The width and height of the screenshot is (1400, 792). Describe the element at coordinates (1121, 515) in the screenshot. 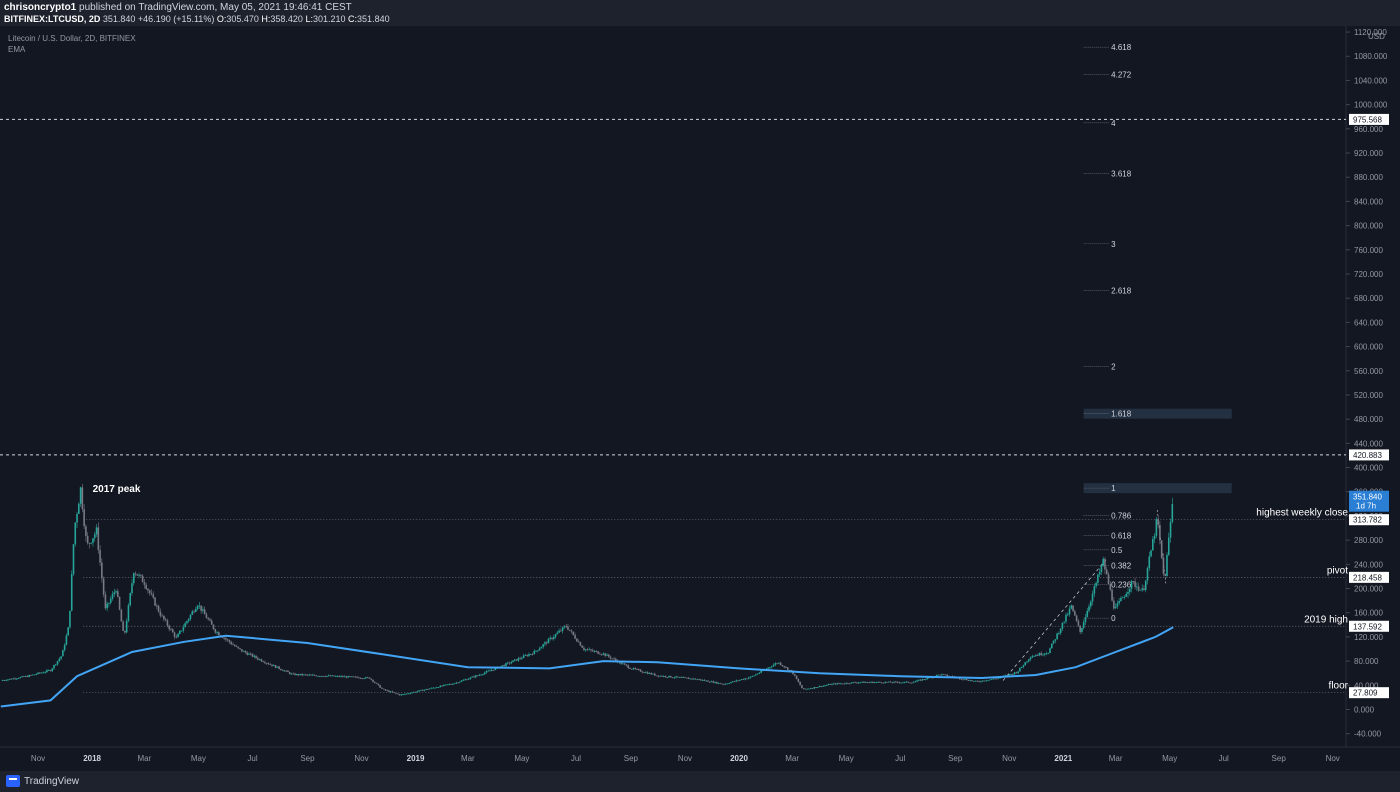

I see `fib-label: 0.786` at that location.